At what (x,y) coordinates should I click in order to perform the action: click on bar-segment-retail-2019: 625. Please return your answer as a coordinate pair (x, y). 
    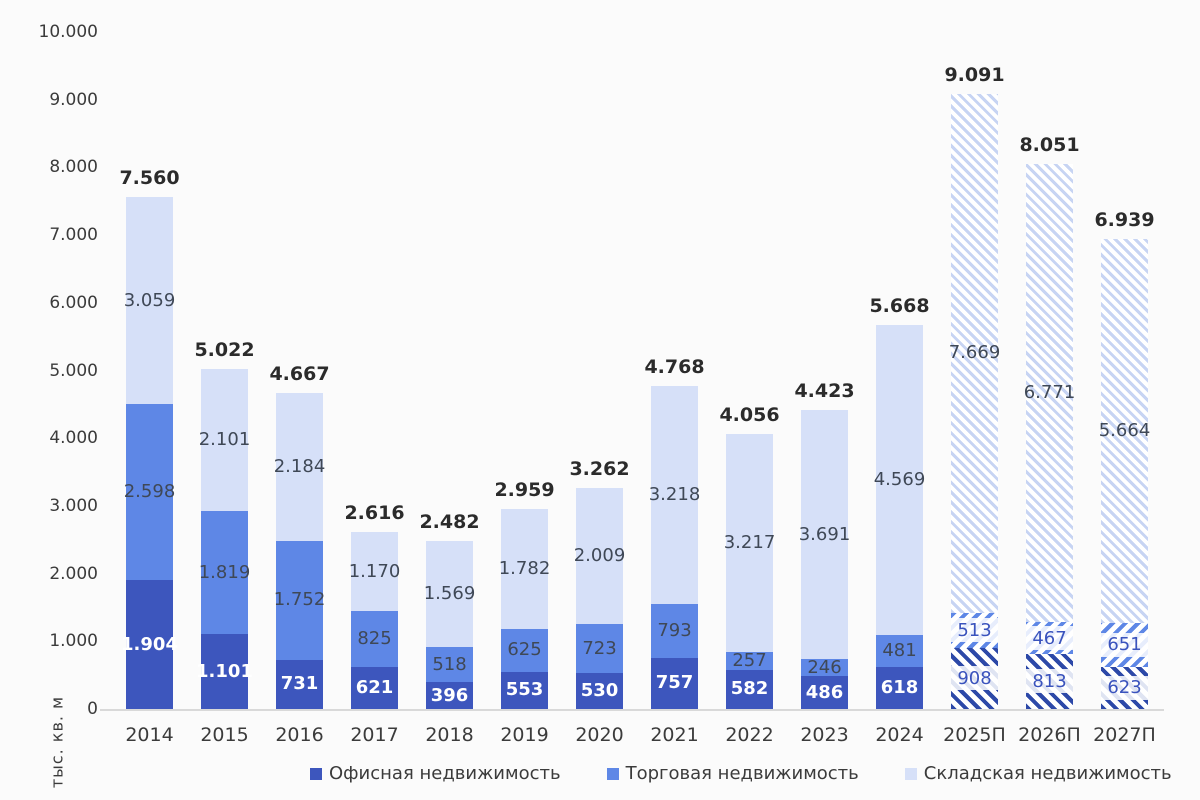
    Looking at the image, I should click on (524, 650).